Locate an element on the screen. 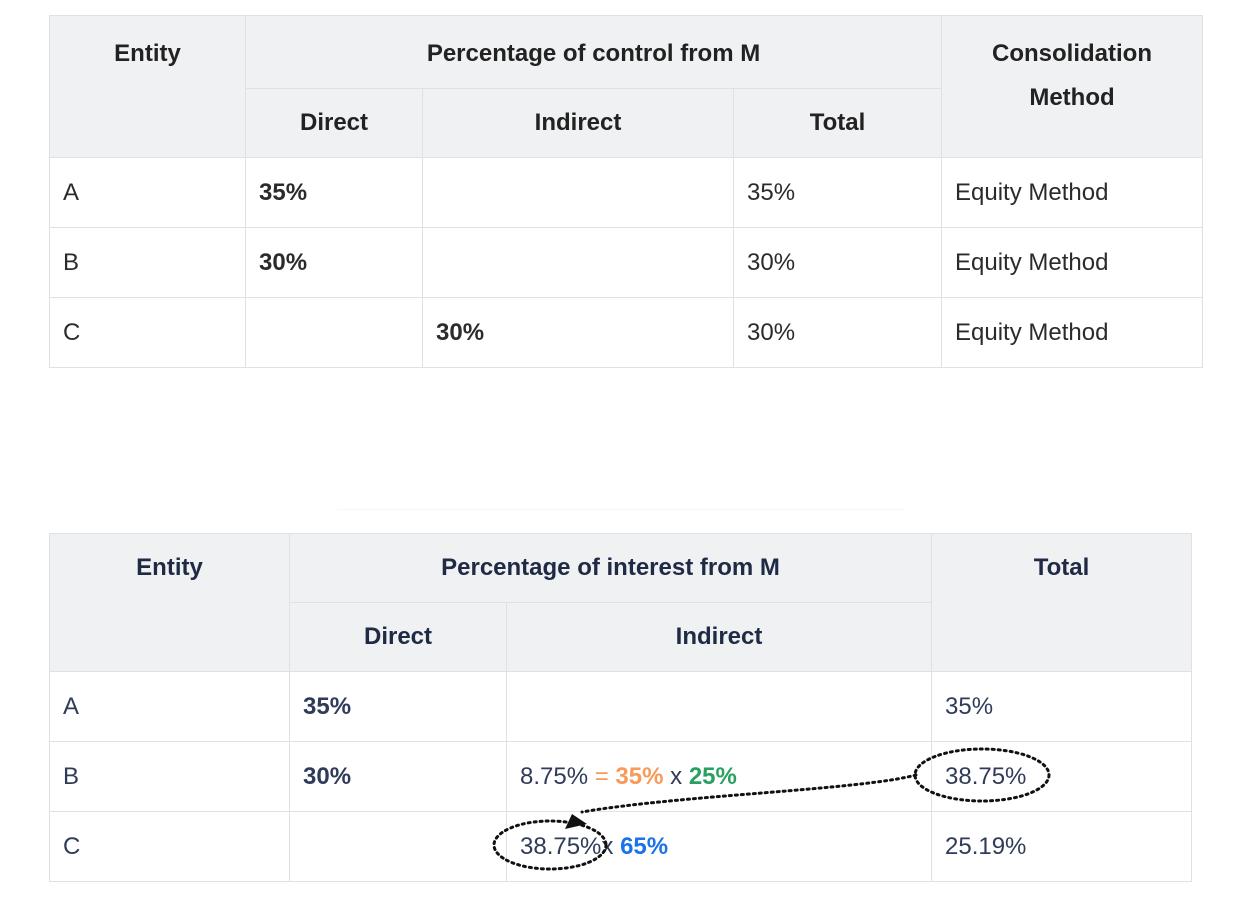  table-row: A 35% 35% is located at coordinates (620, 706).